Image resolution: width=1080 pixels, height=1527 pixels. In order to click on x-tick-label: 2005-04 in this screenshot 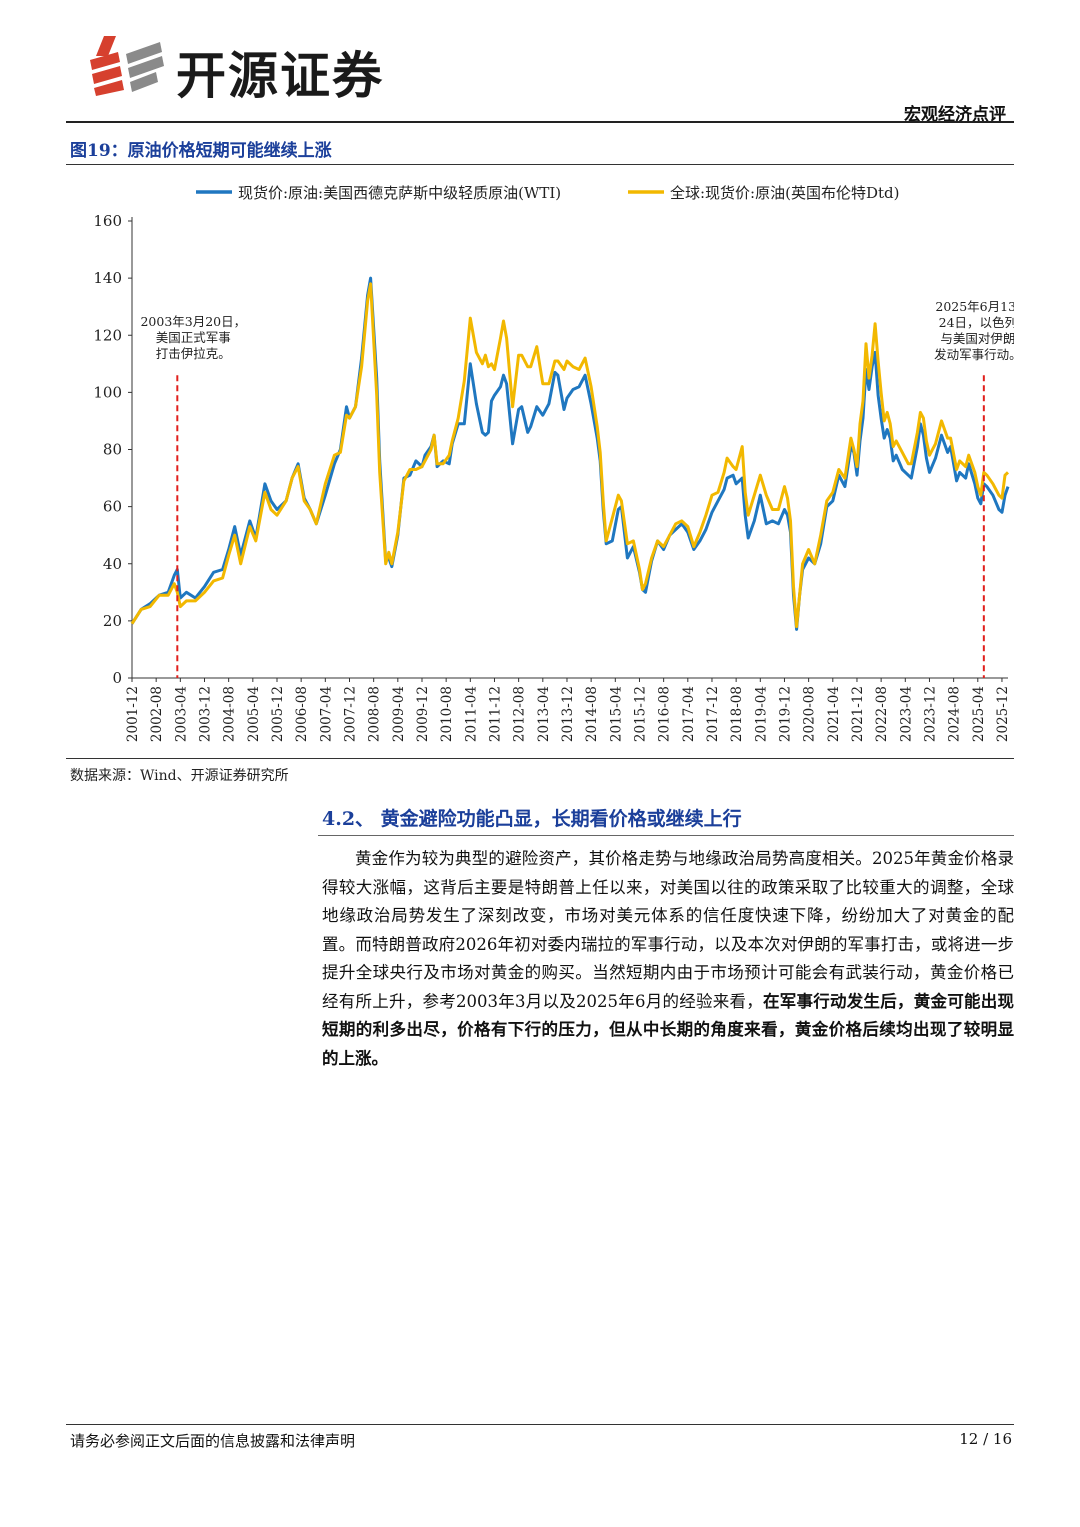, I will do `click(254, 714)`.